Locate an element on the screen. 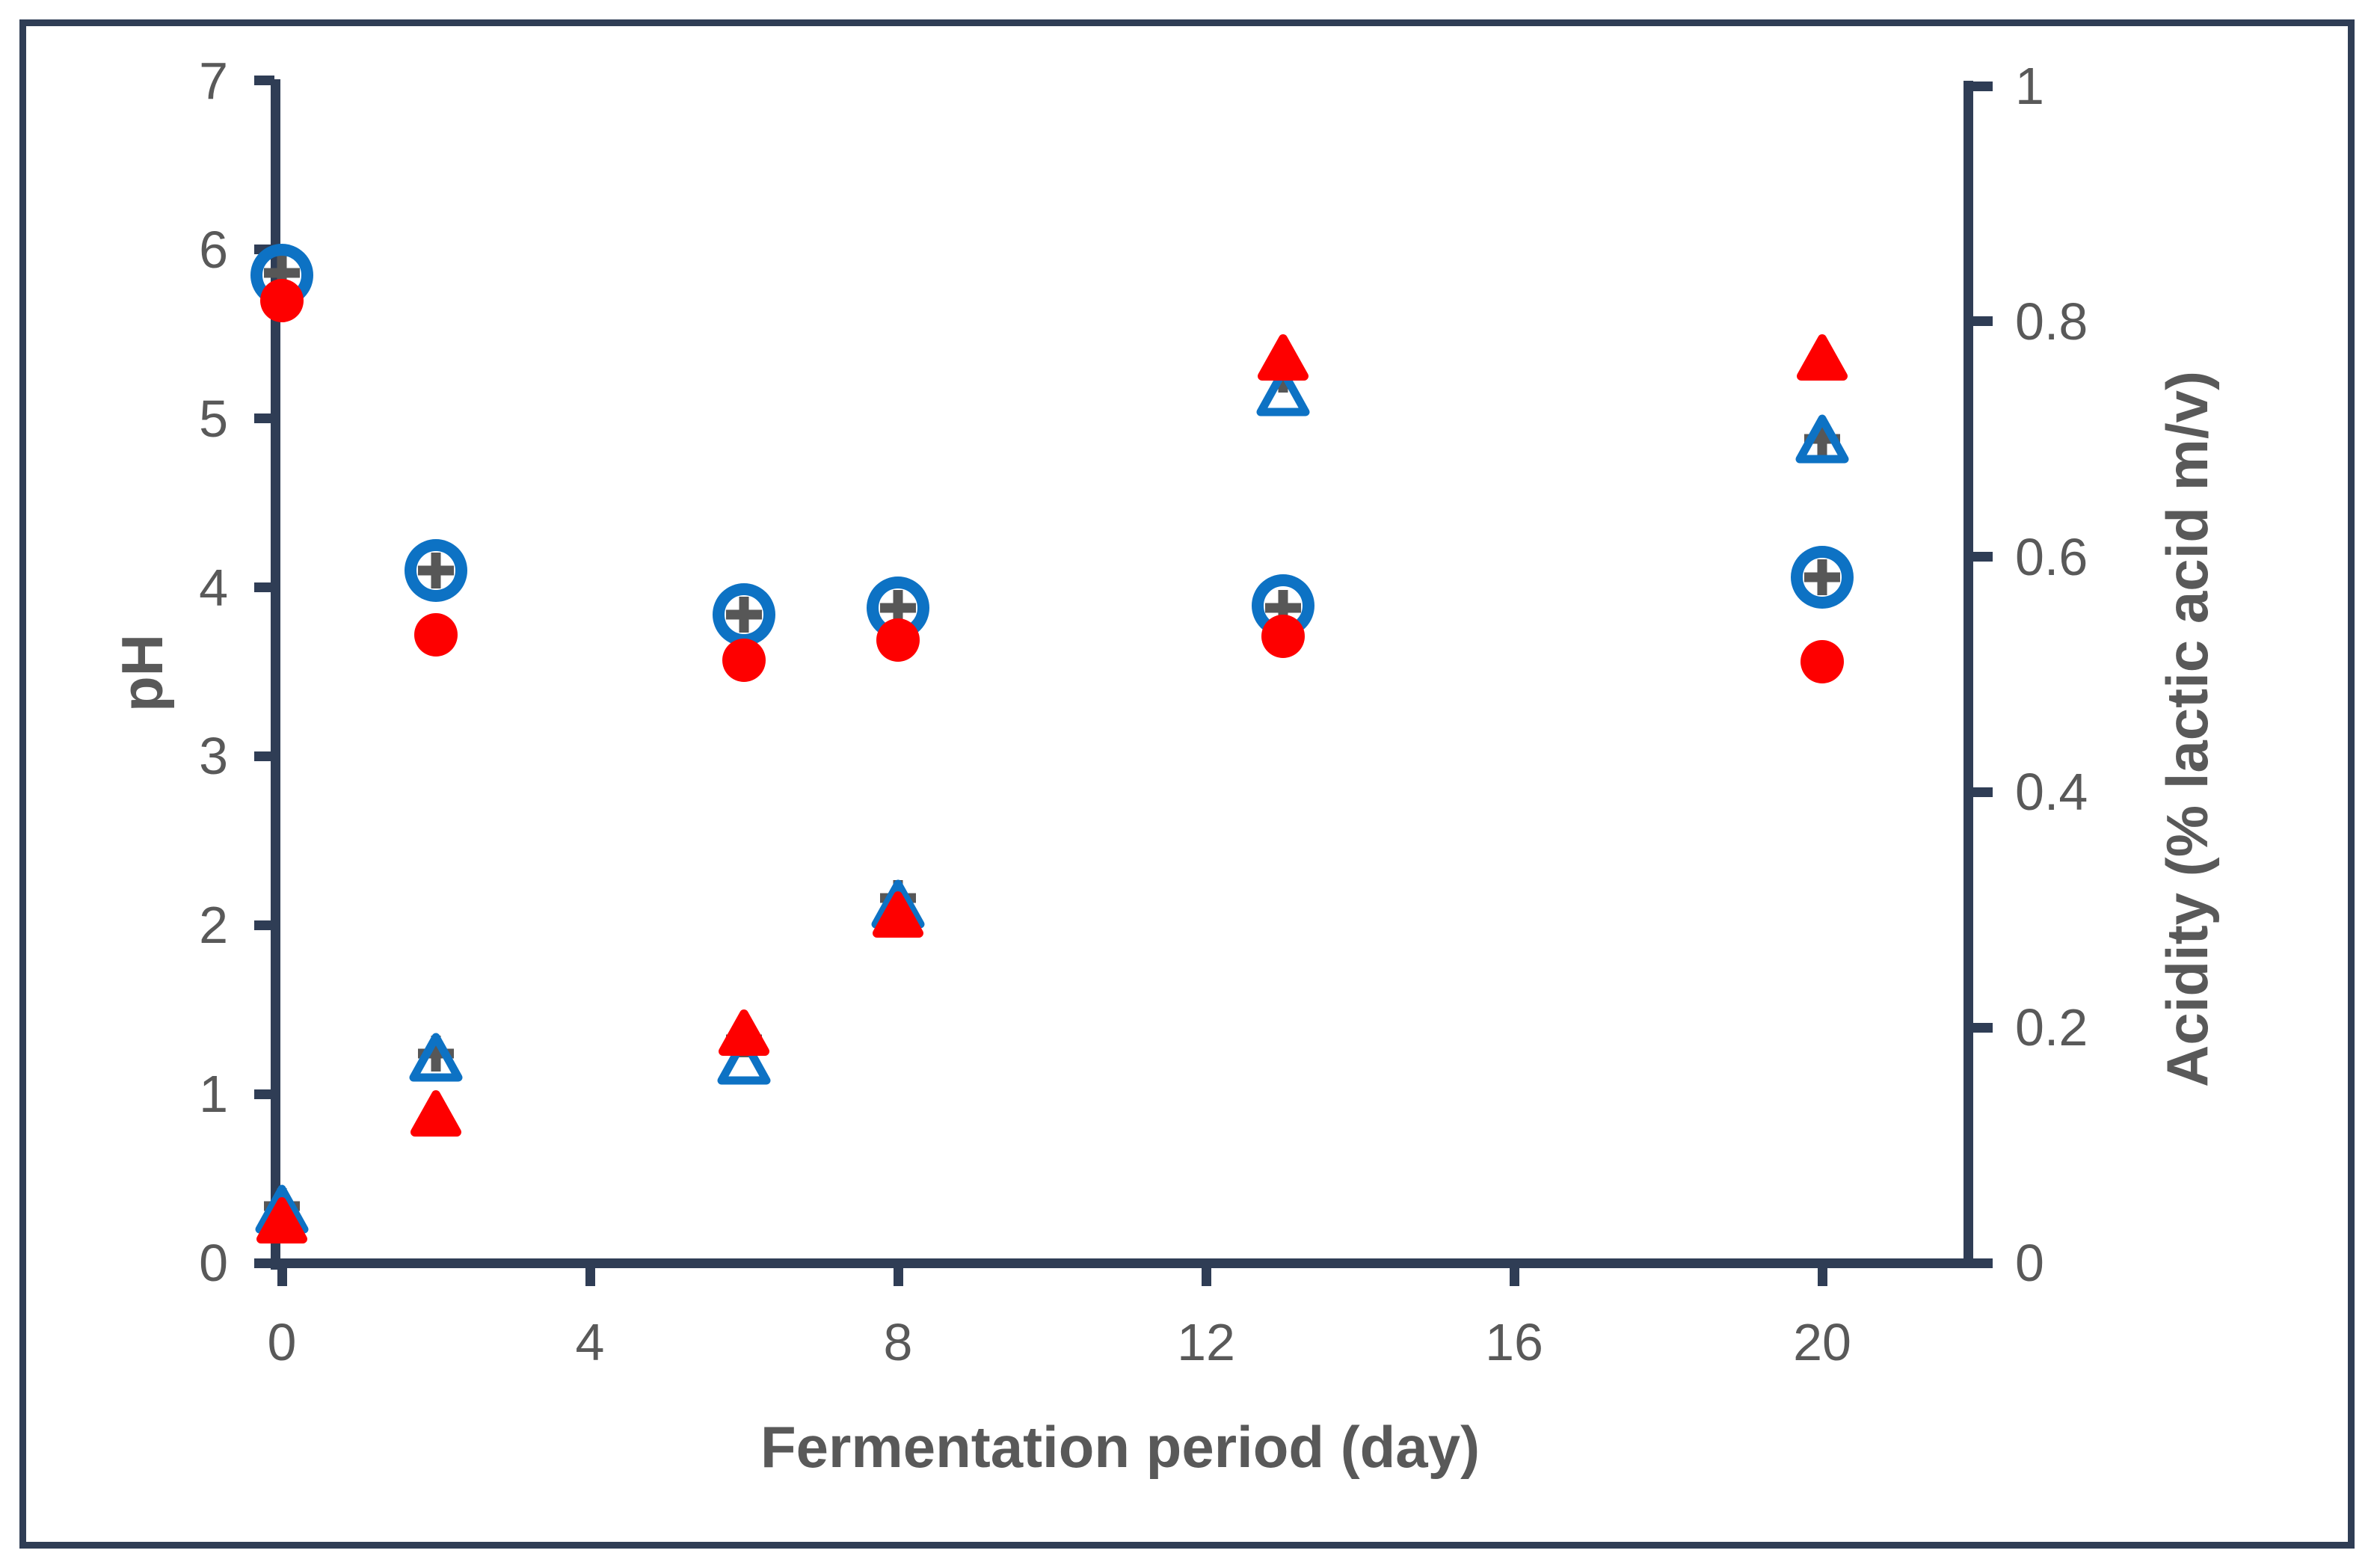 The height and width of the screenshot is (1568, 2374). y-right-tick-label: 1 is located at coordinates (2029, 86).